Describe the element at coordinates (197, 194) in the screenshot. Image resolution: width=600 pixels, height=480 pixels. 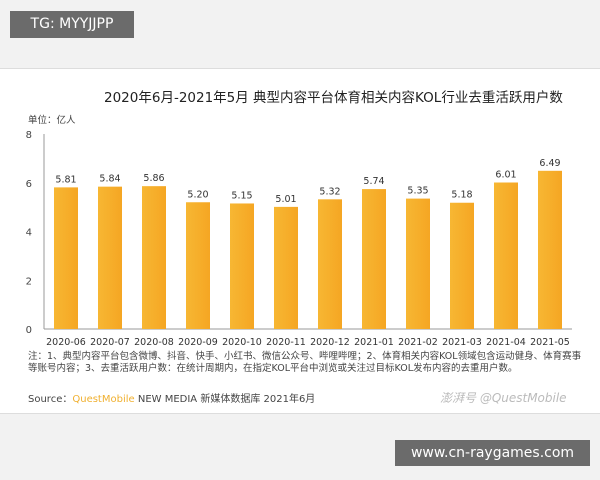
I see `data-label: 5.20` at that location.